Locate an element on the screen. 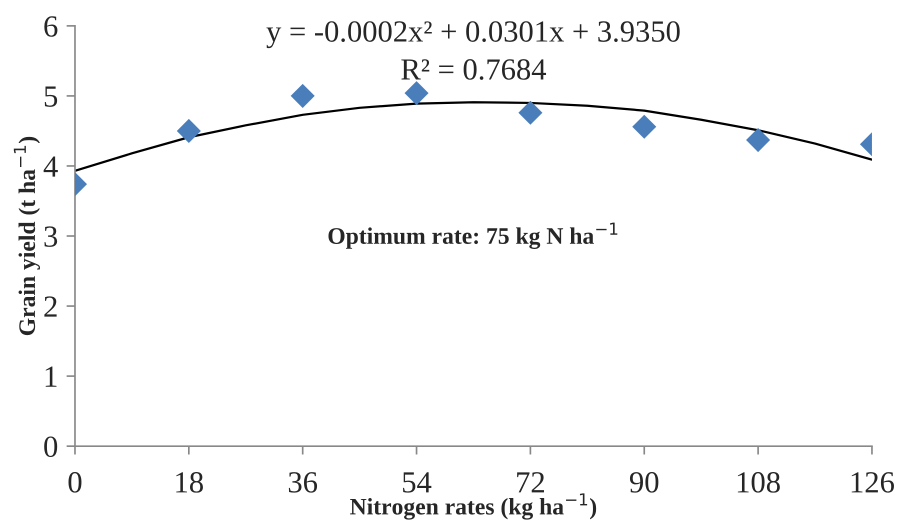 The image size is (898, 528). x-tick-label: 90 is located at coordinates (644, 482).